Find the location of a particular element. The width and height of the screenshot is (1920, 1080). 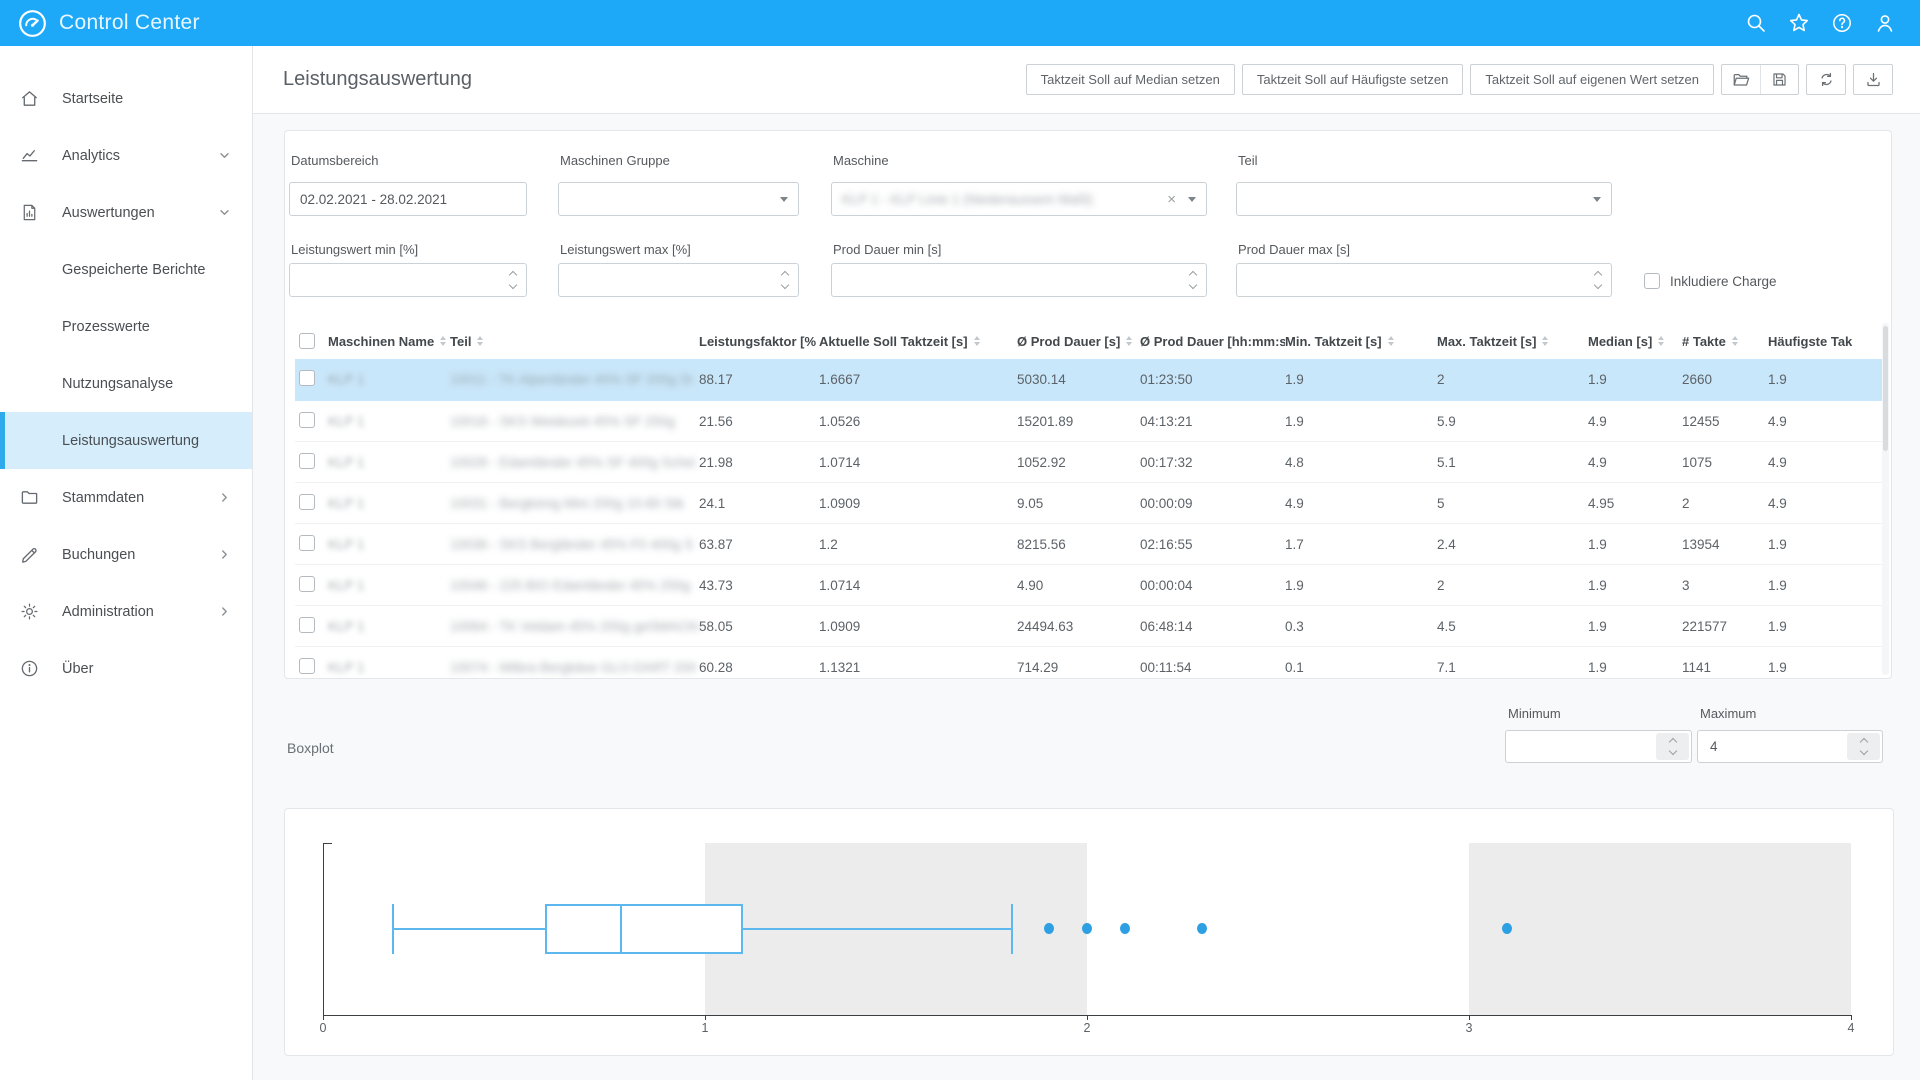

column-header: Median [s] is located at coordinates (1635, 341).